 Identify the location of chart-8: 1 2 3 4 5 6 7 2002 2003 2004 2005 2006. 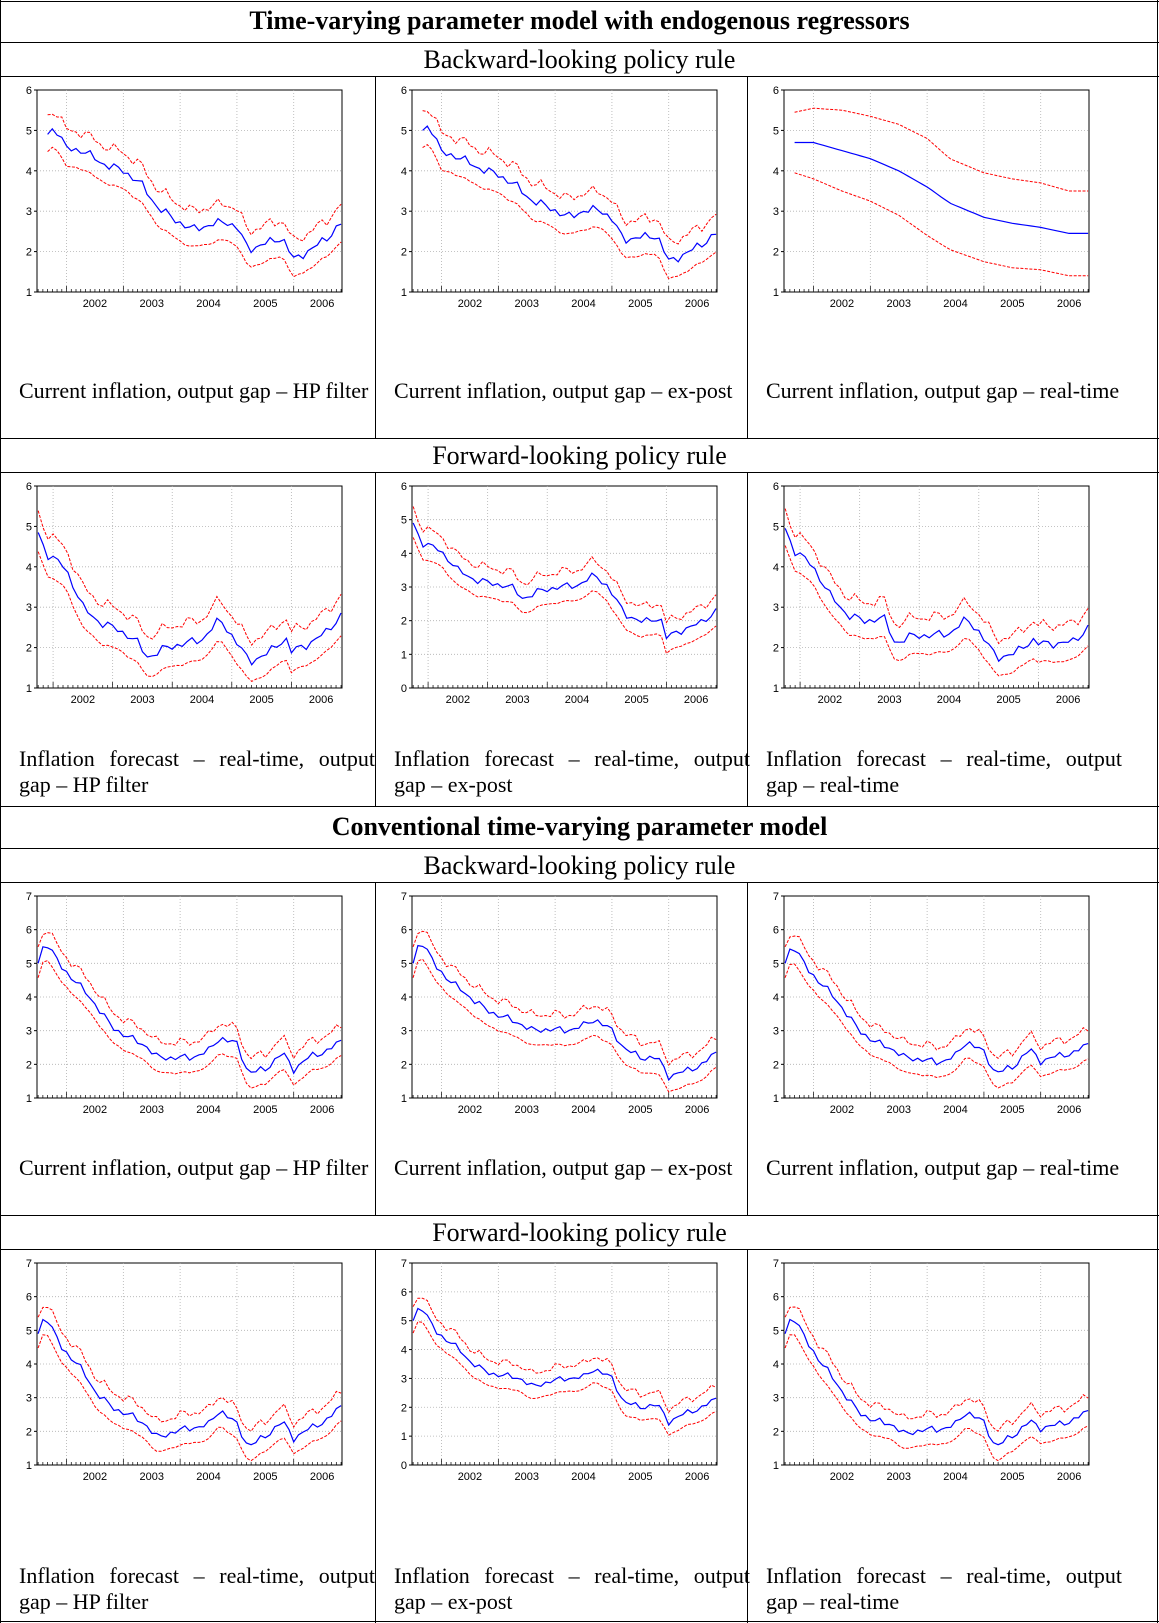
(931, 1003).